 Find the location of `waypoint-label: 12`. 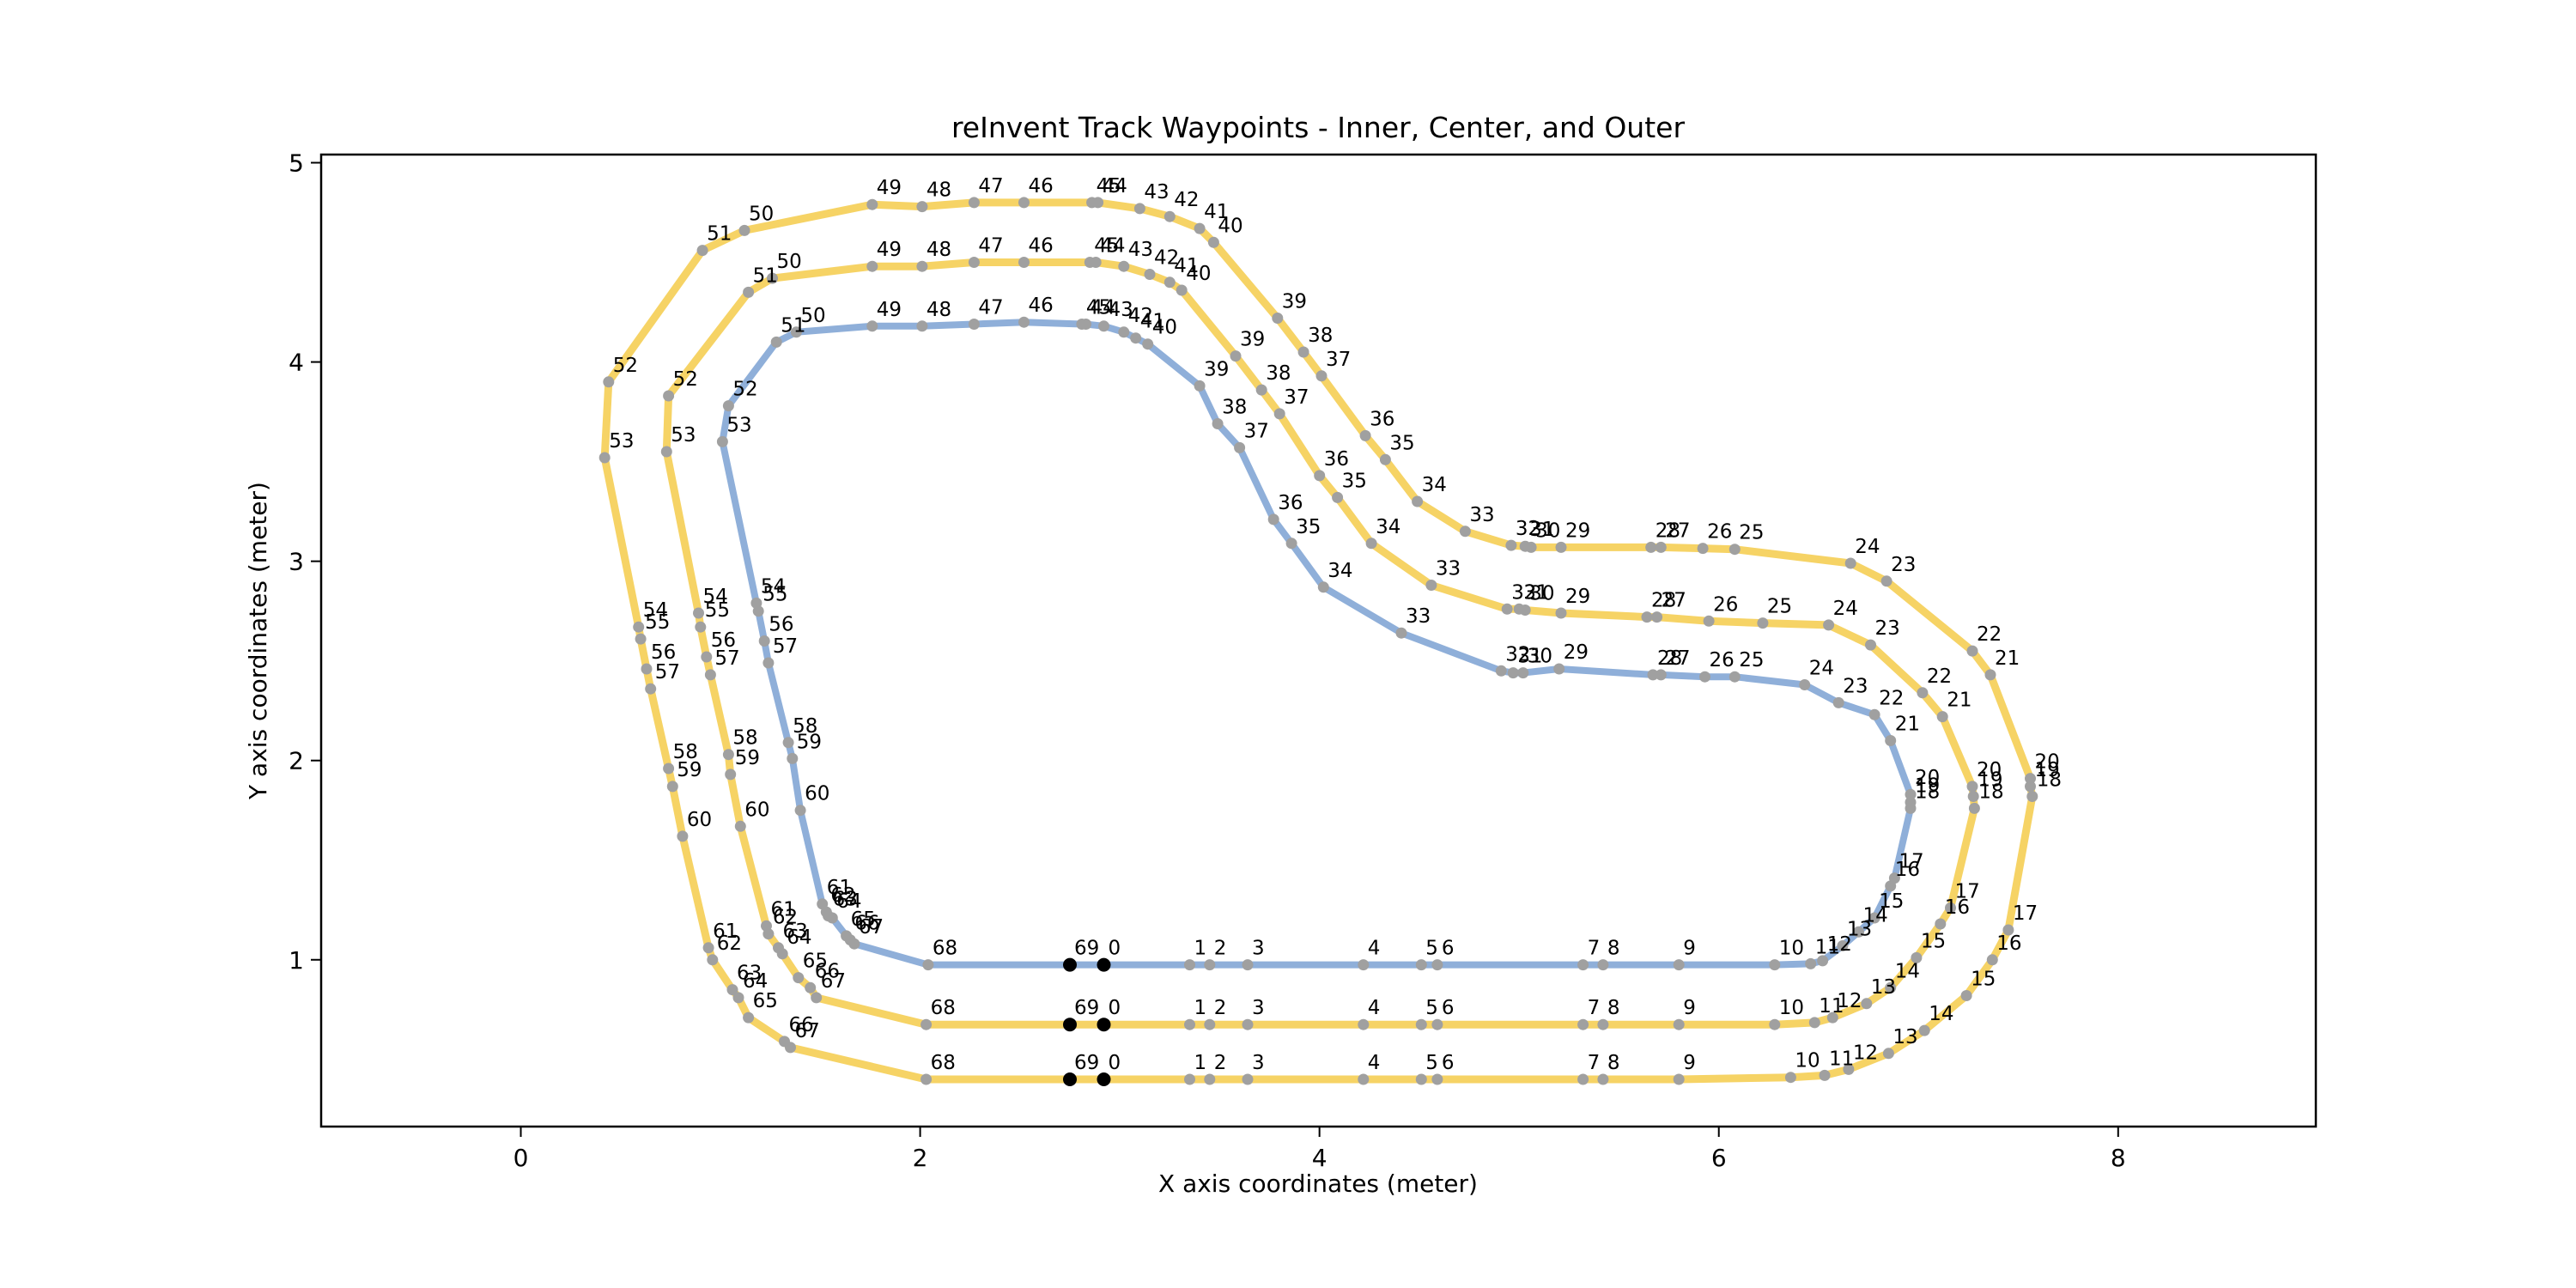

waypoint-label: 12 is located at coordinates (1865, 1053).